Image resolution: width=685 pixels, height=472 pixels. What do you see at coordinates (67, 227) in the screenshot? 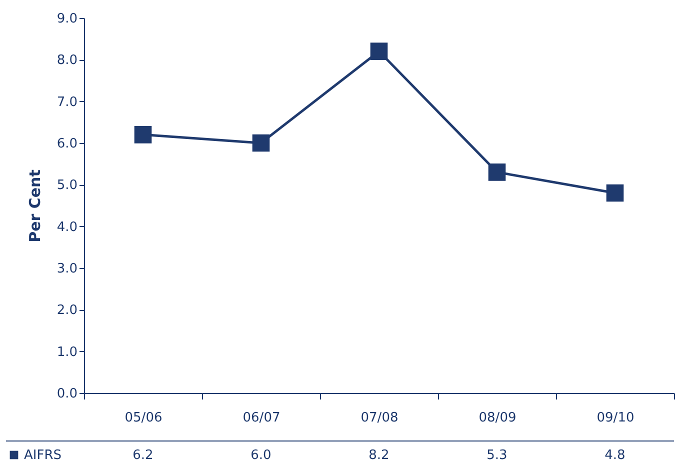
I see `y-tick-label: 4.0` at bounding box center [67, 227].